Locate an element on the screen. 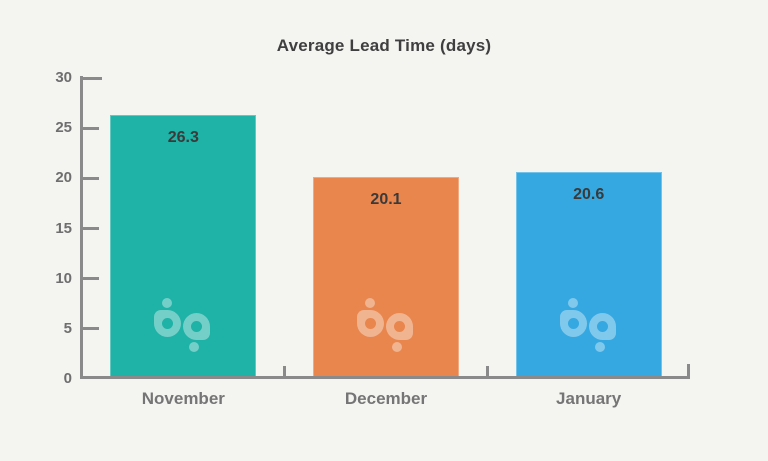 This screenshot has width=768, height=461. category-label-december: December is located at coordinates (386, 398).